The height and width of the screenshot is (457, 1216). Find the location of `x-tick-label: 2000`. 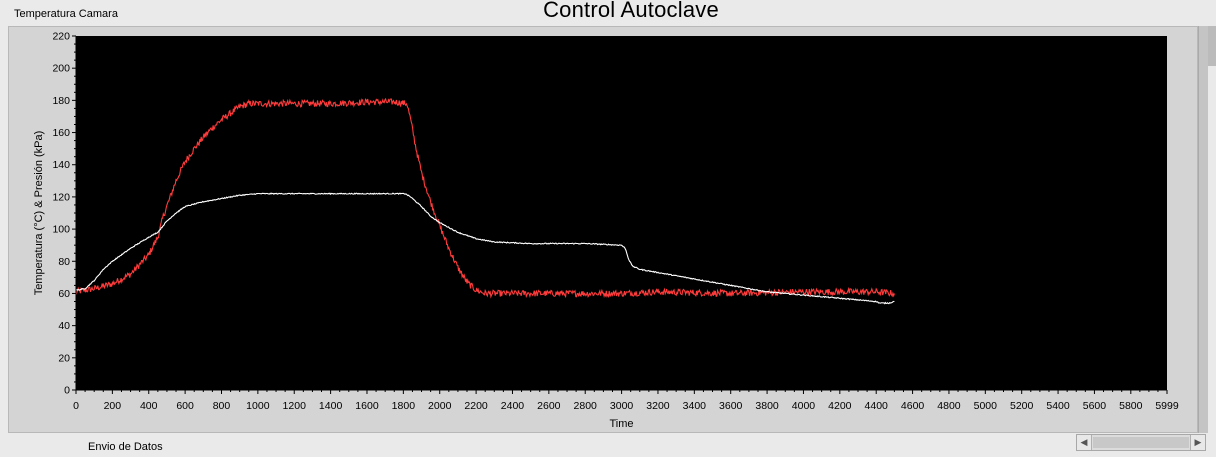

x-tick-label: 2000 is located at coordinates (440, 406).